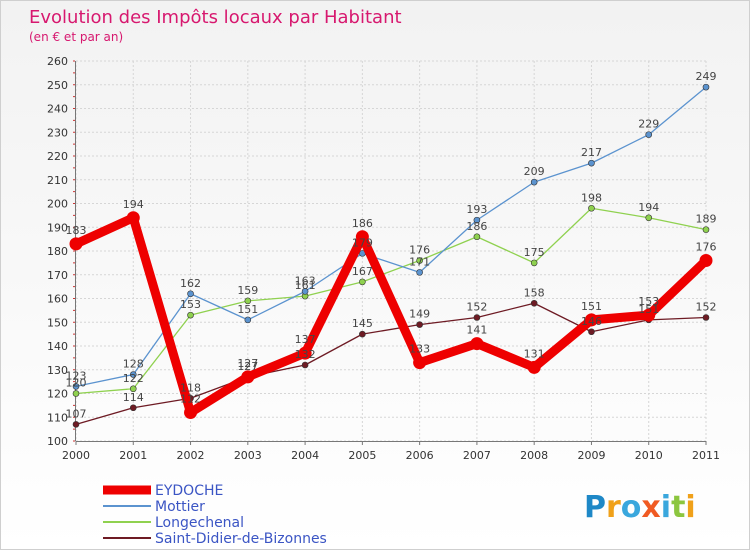 This screenshot has width=750, height=550. I want to click on point-saint-didier-de-bizonnes-2004, so click(305, 365).